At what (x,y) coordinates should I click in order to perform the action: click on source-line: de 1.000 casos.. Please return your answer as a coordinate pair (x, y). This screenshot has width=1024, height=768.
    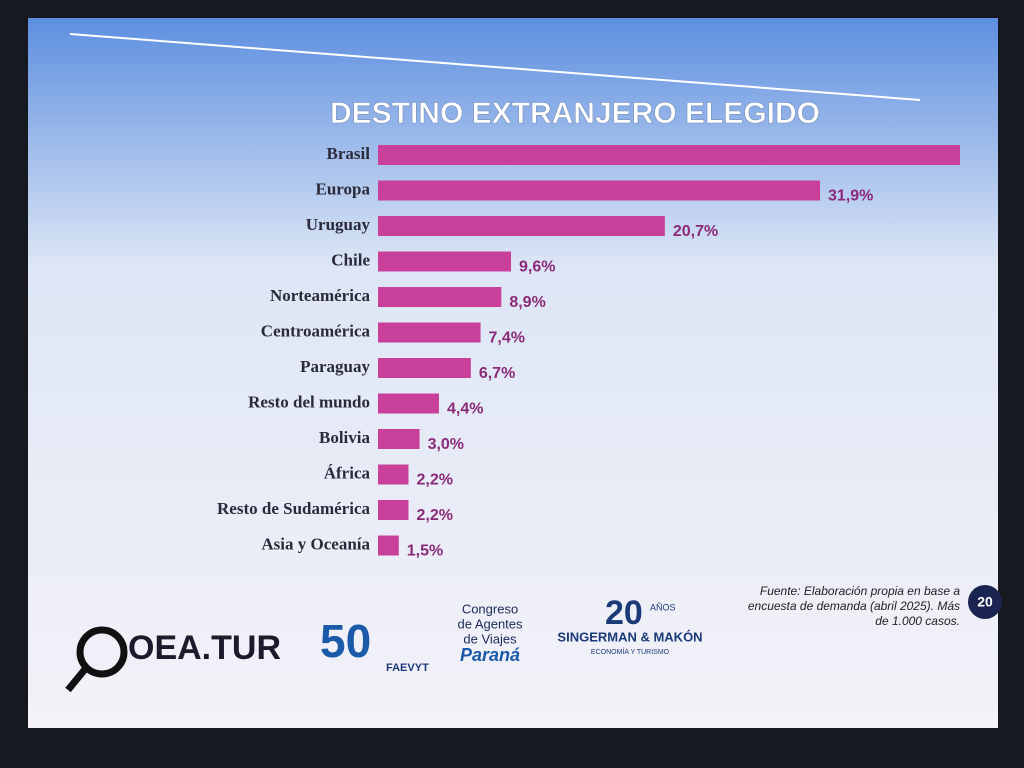
    Looking at the image, I should click on (917, 621).